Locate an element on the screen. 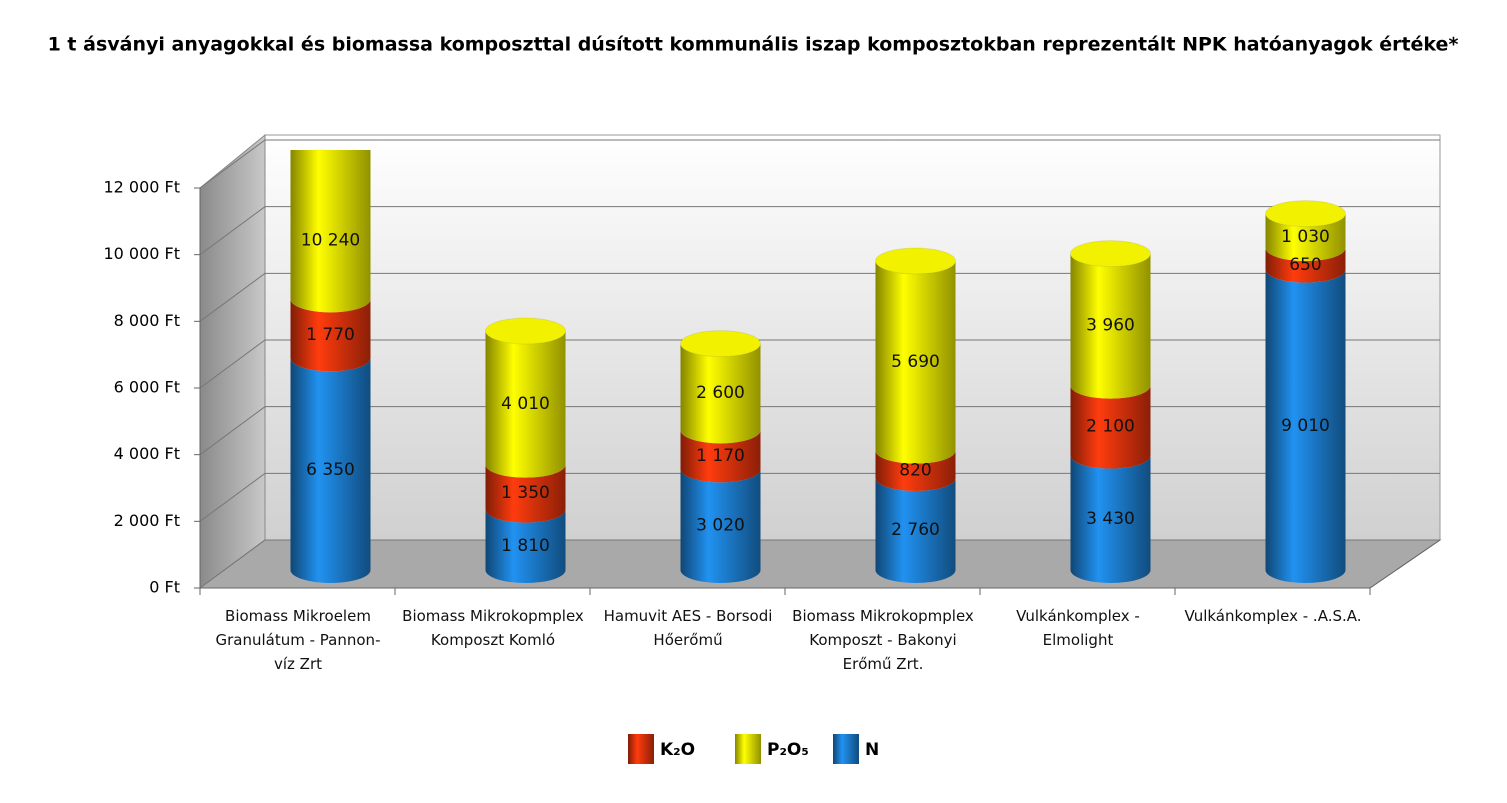  value-label: 3 960 is located at coordinates (1110, 326).